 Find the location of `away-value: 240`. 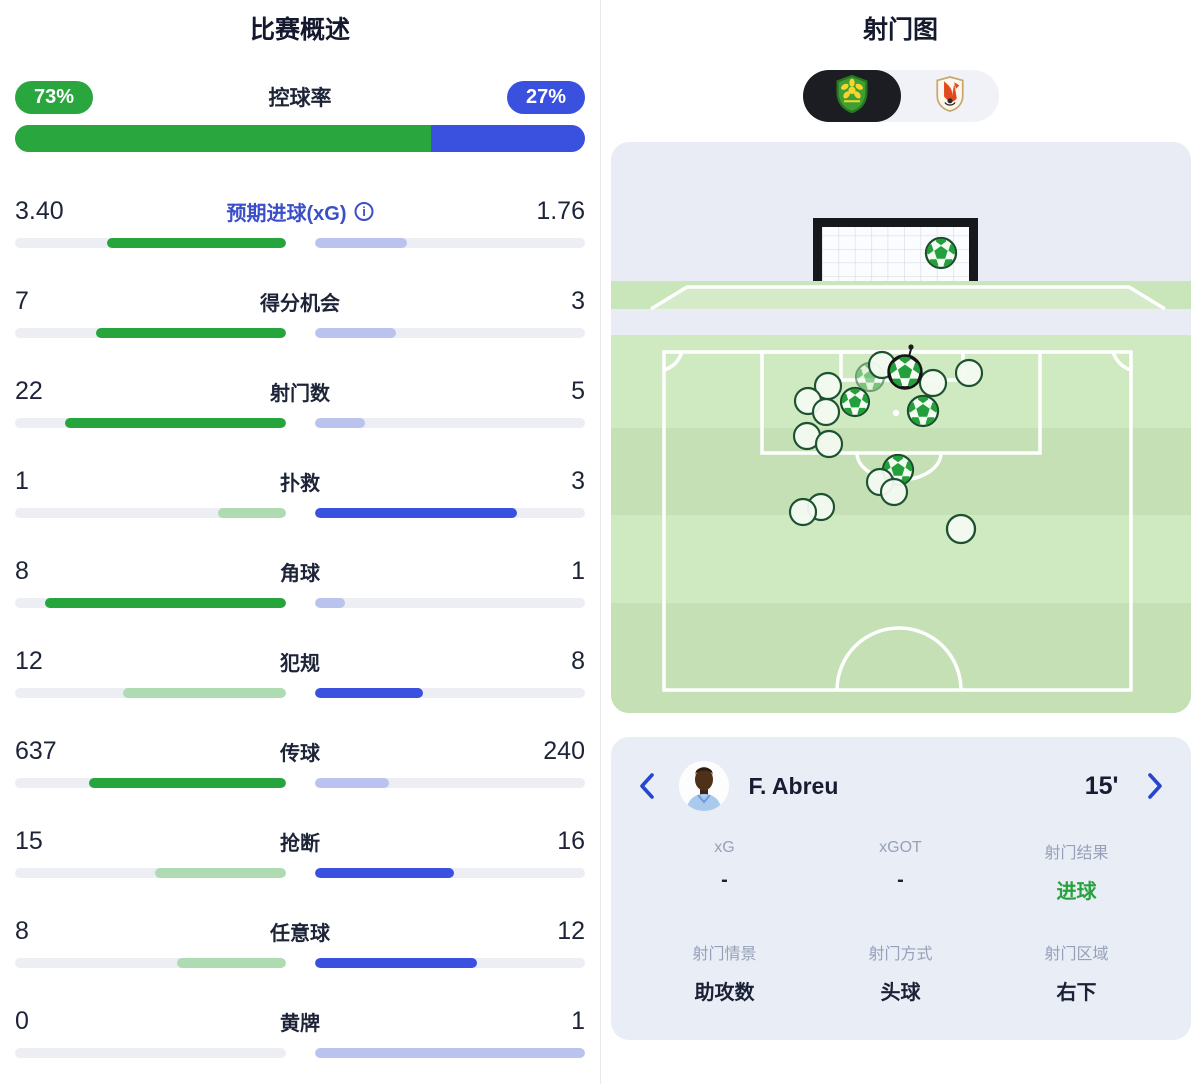

away-value: 240 is located at coordinates (564, 750).